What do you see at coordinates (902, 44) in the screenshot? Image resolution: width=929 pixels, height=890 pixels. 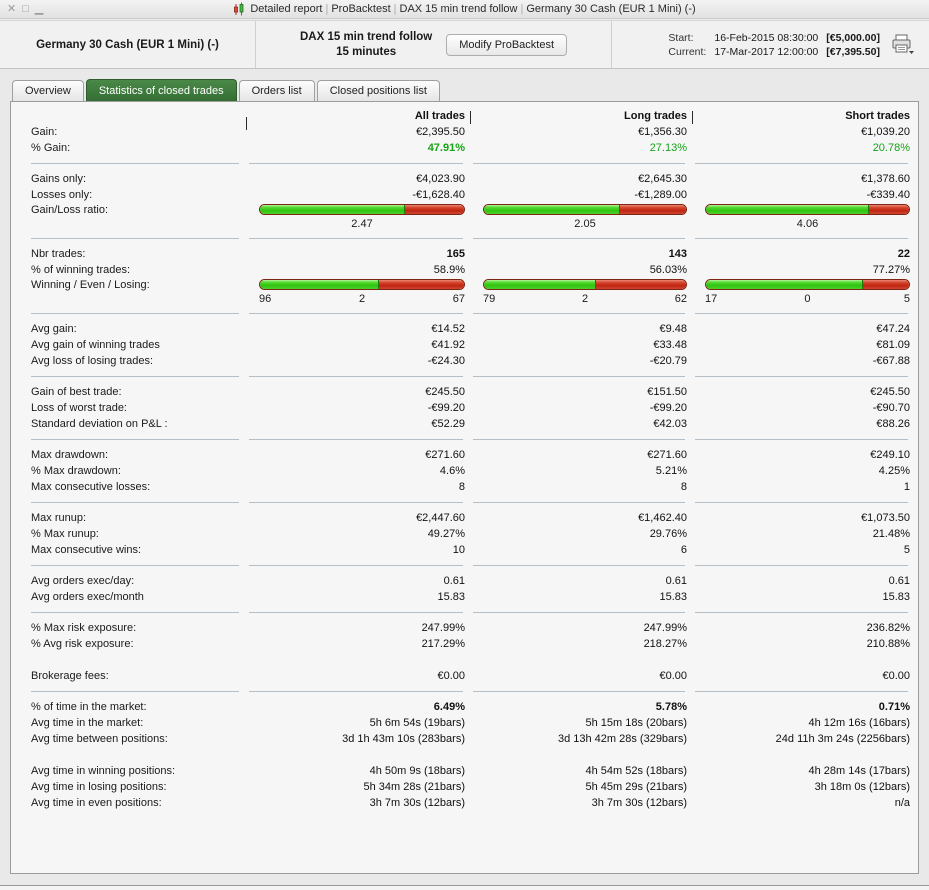 I see `print-button` at bounding box center [902, 44].